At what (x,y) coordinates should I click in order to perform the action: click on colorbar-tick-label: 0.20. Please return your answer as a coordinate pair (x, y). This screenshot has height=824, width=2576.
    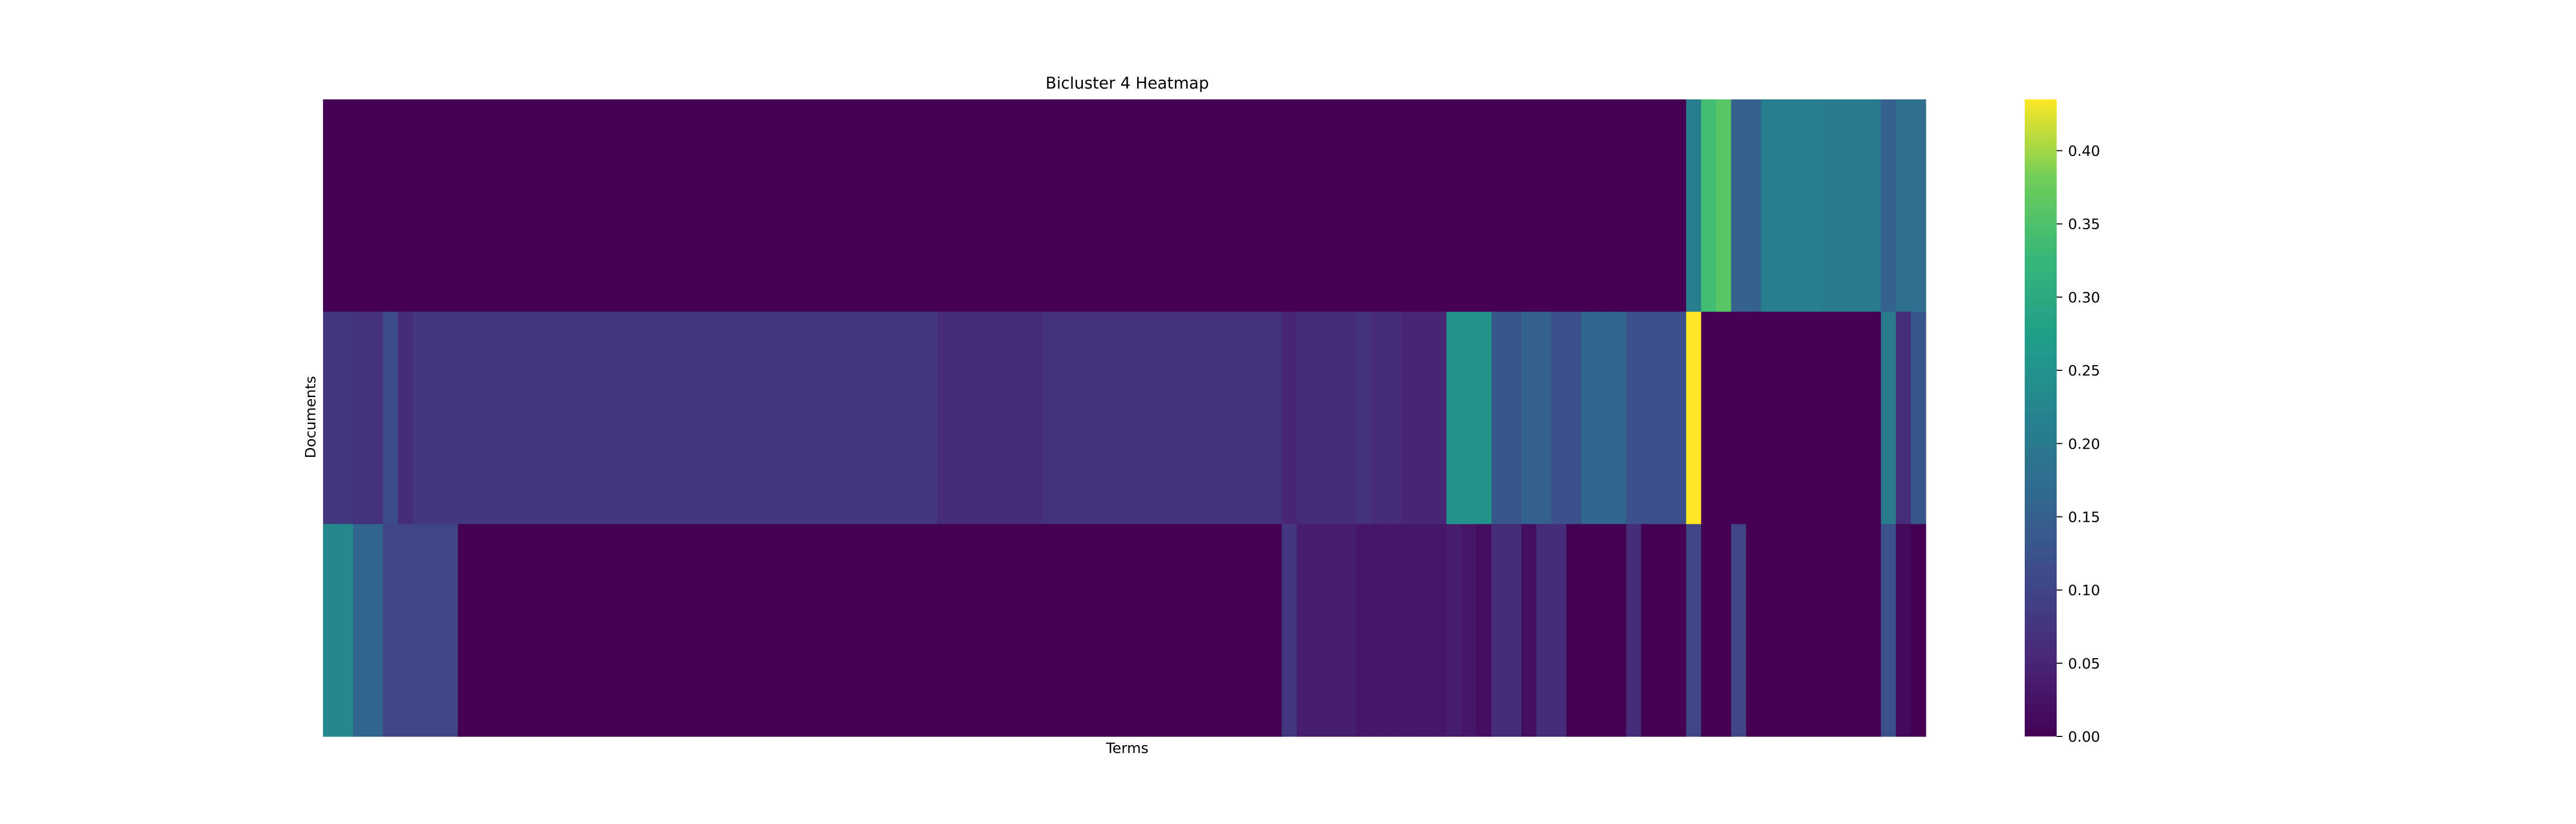
    Looking at the image, I should click on (2084, 443).